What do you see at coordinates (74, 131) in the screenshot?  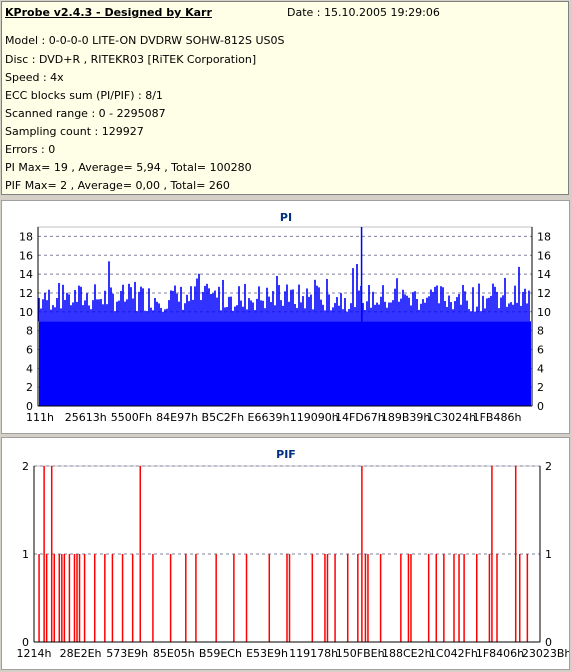 I see `info-sampling-count: Sampling count : 129927` at bounding box center [74, 131].